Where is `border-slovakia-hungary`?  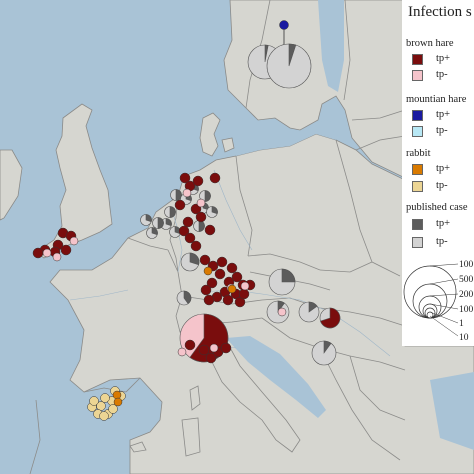 border-slovakia-hungary is located at coordinates (360, 269).